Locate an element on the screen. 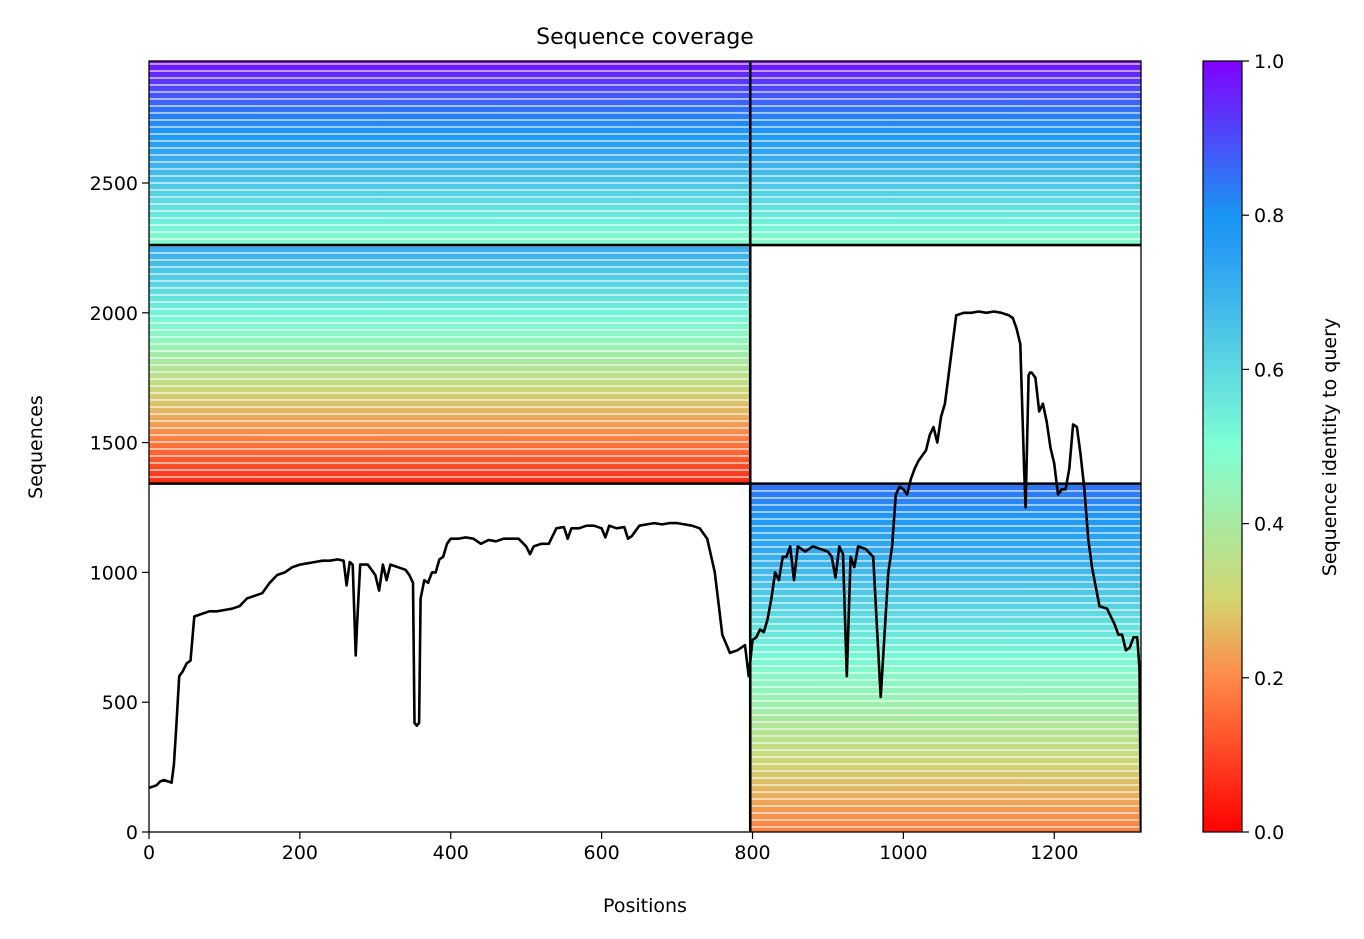 The image size is (1364, 939). y-axis-ticks: 0 500 1000 1500 2000 2500 is located at coordinates (119, 508).